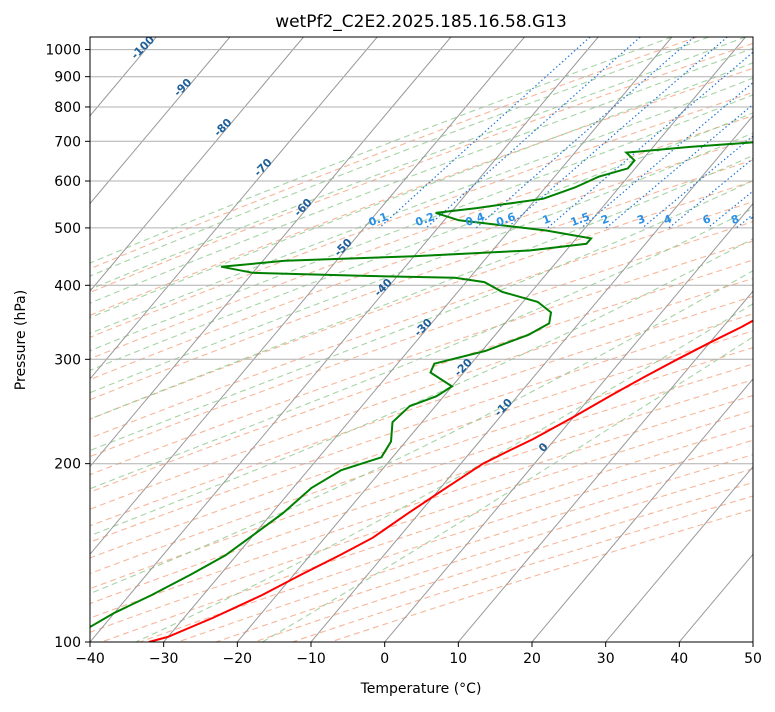  What do you see at coordinates (67, 108) in the screenshot?
I see `y-tick-label: 800` at bounding box center [67, 108].